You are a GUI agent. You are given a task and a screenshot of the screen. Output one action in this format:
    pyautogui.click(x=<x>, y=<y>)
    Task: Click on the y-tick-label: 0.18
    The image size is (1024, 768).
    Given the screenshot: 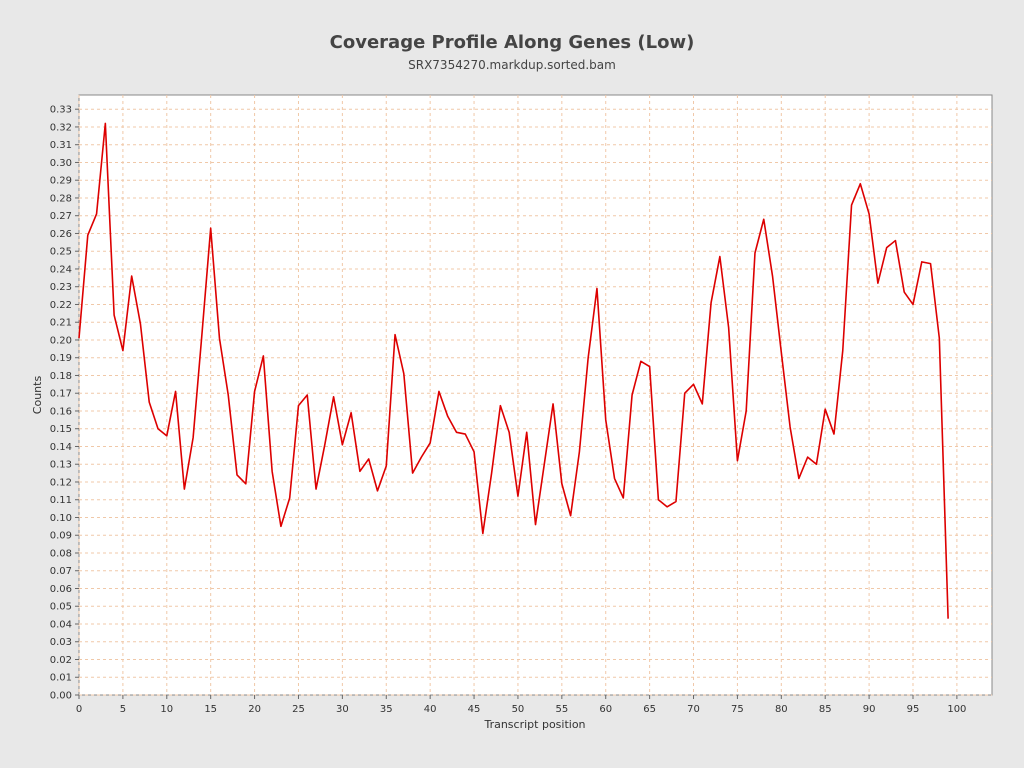 What is the action you would take?
    pyautogui.click(x=61, y=376)
    